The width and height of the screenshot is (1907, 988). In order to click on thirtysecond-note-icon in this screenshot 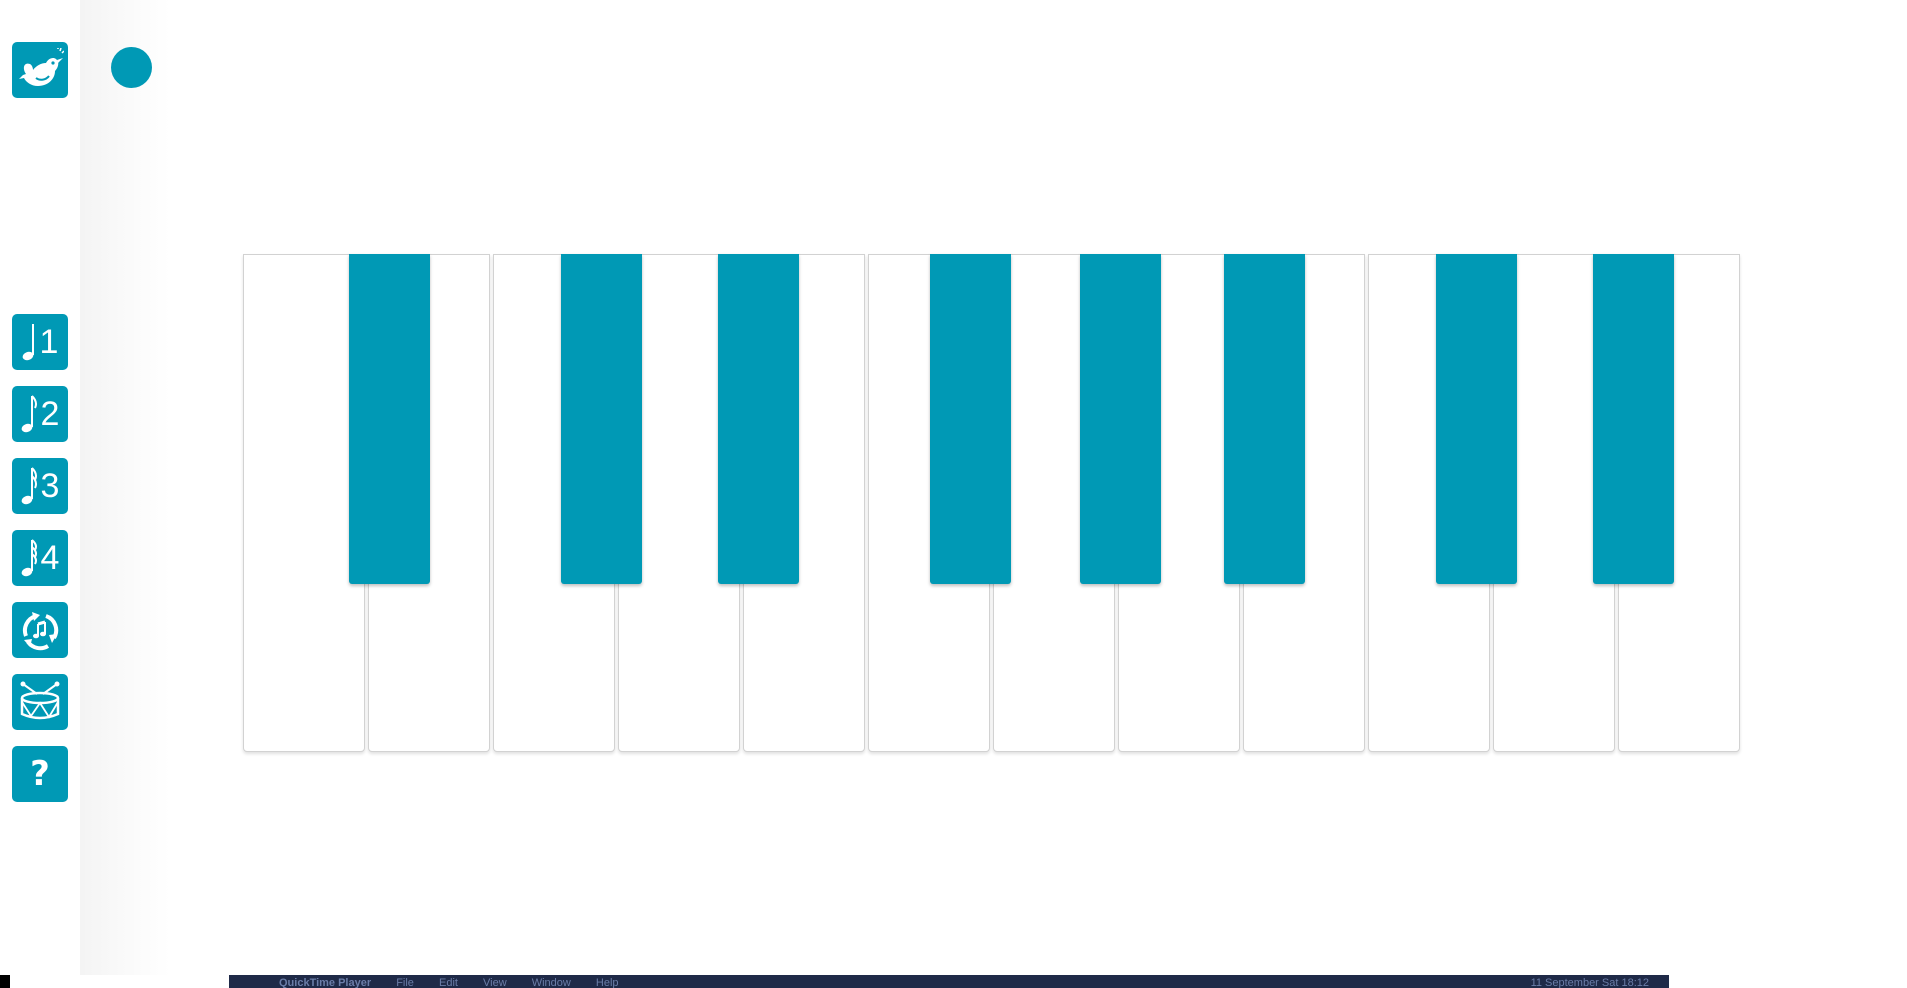, I will do `click(30, 558)`.